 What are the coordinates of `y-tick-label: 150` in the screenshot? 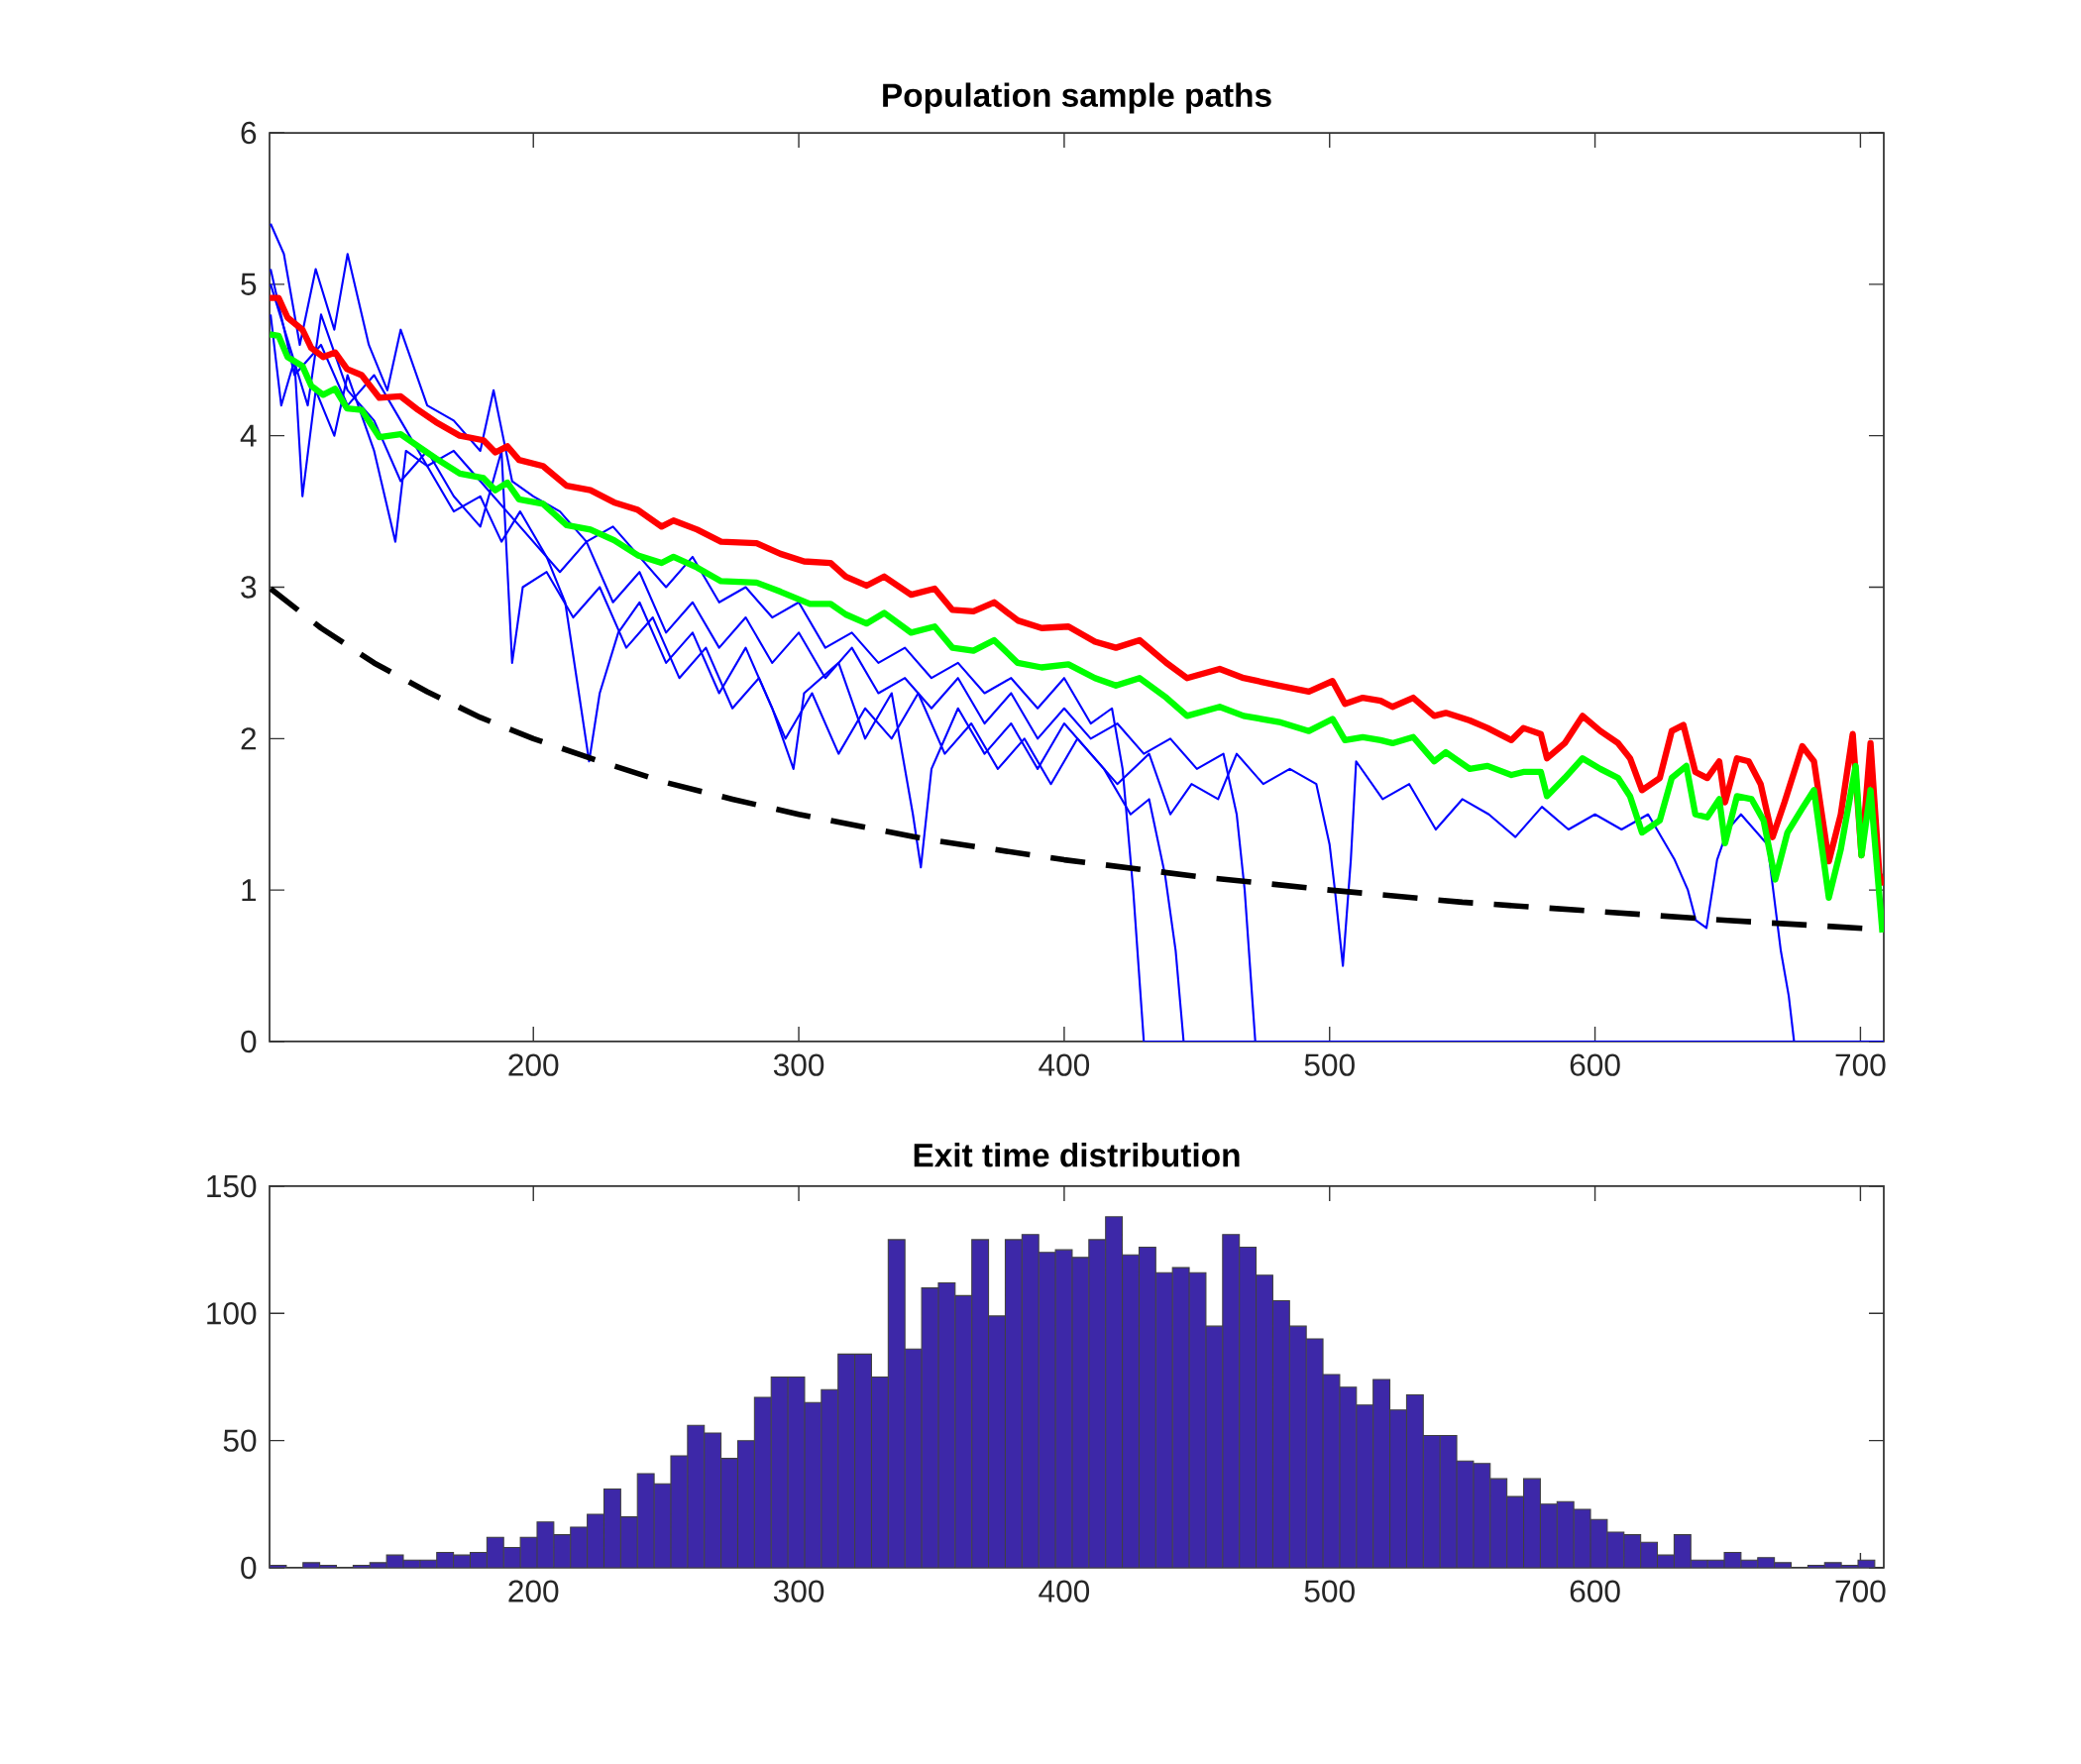 It's located at (232, 1186).